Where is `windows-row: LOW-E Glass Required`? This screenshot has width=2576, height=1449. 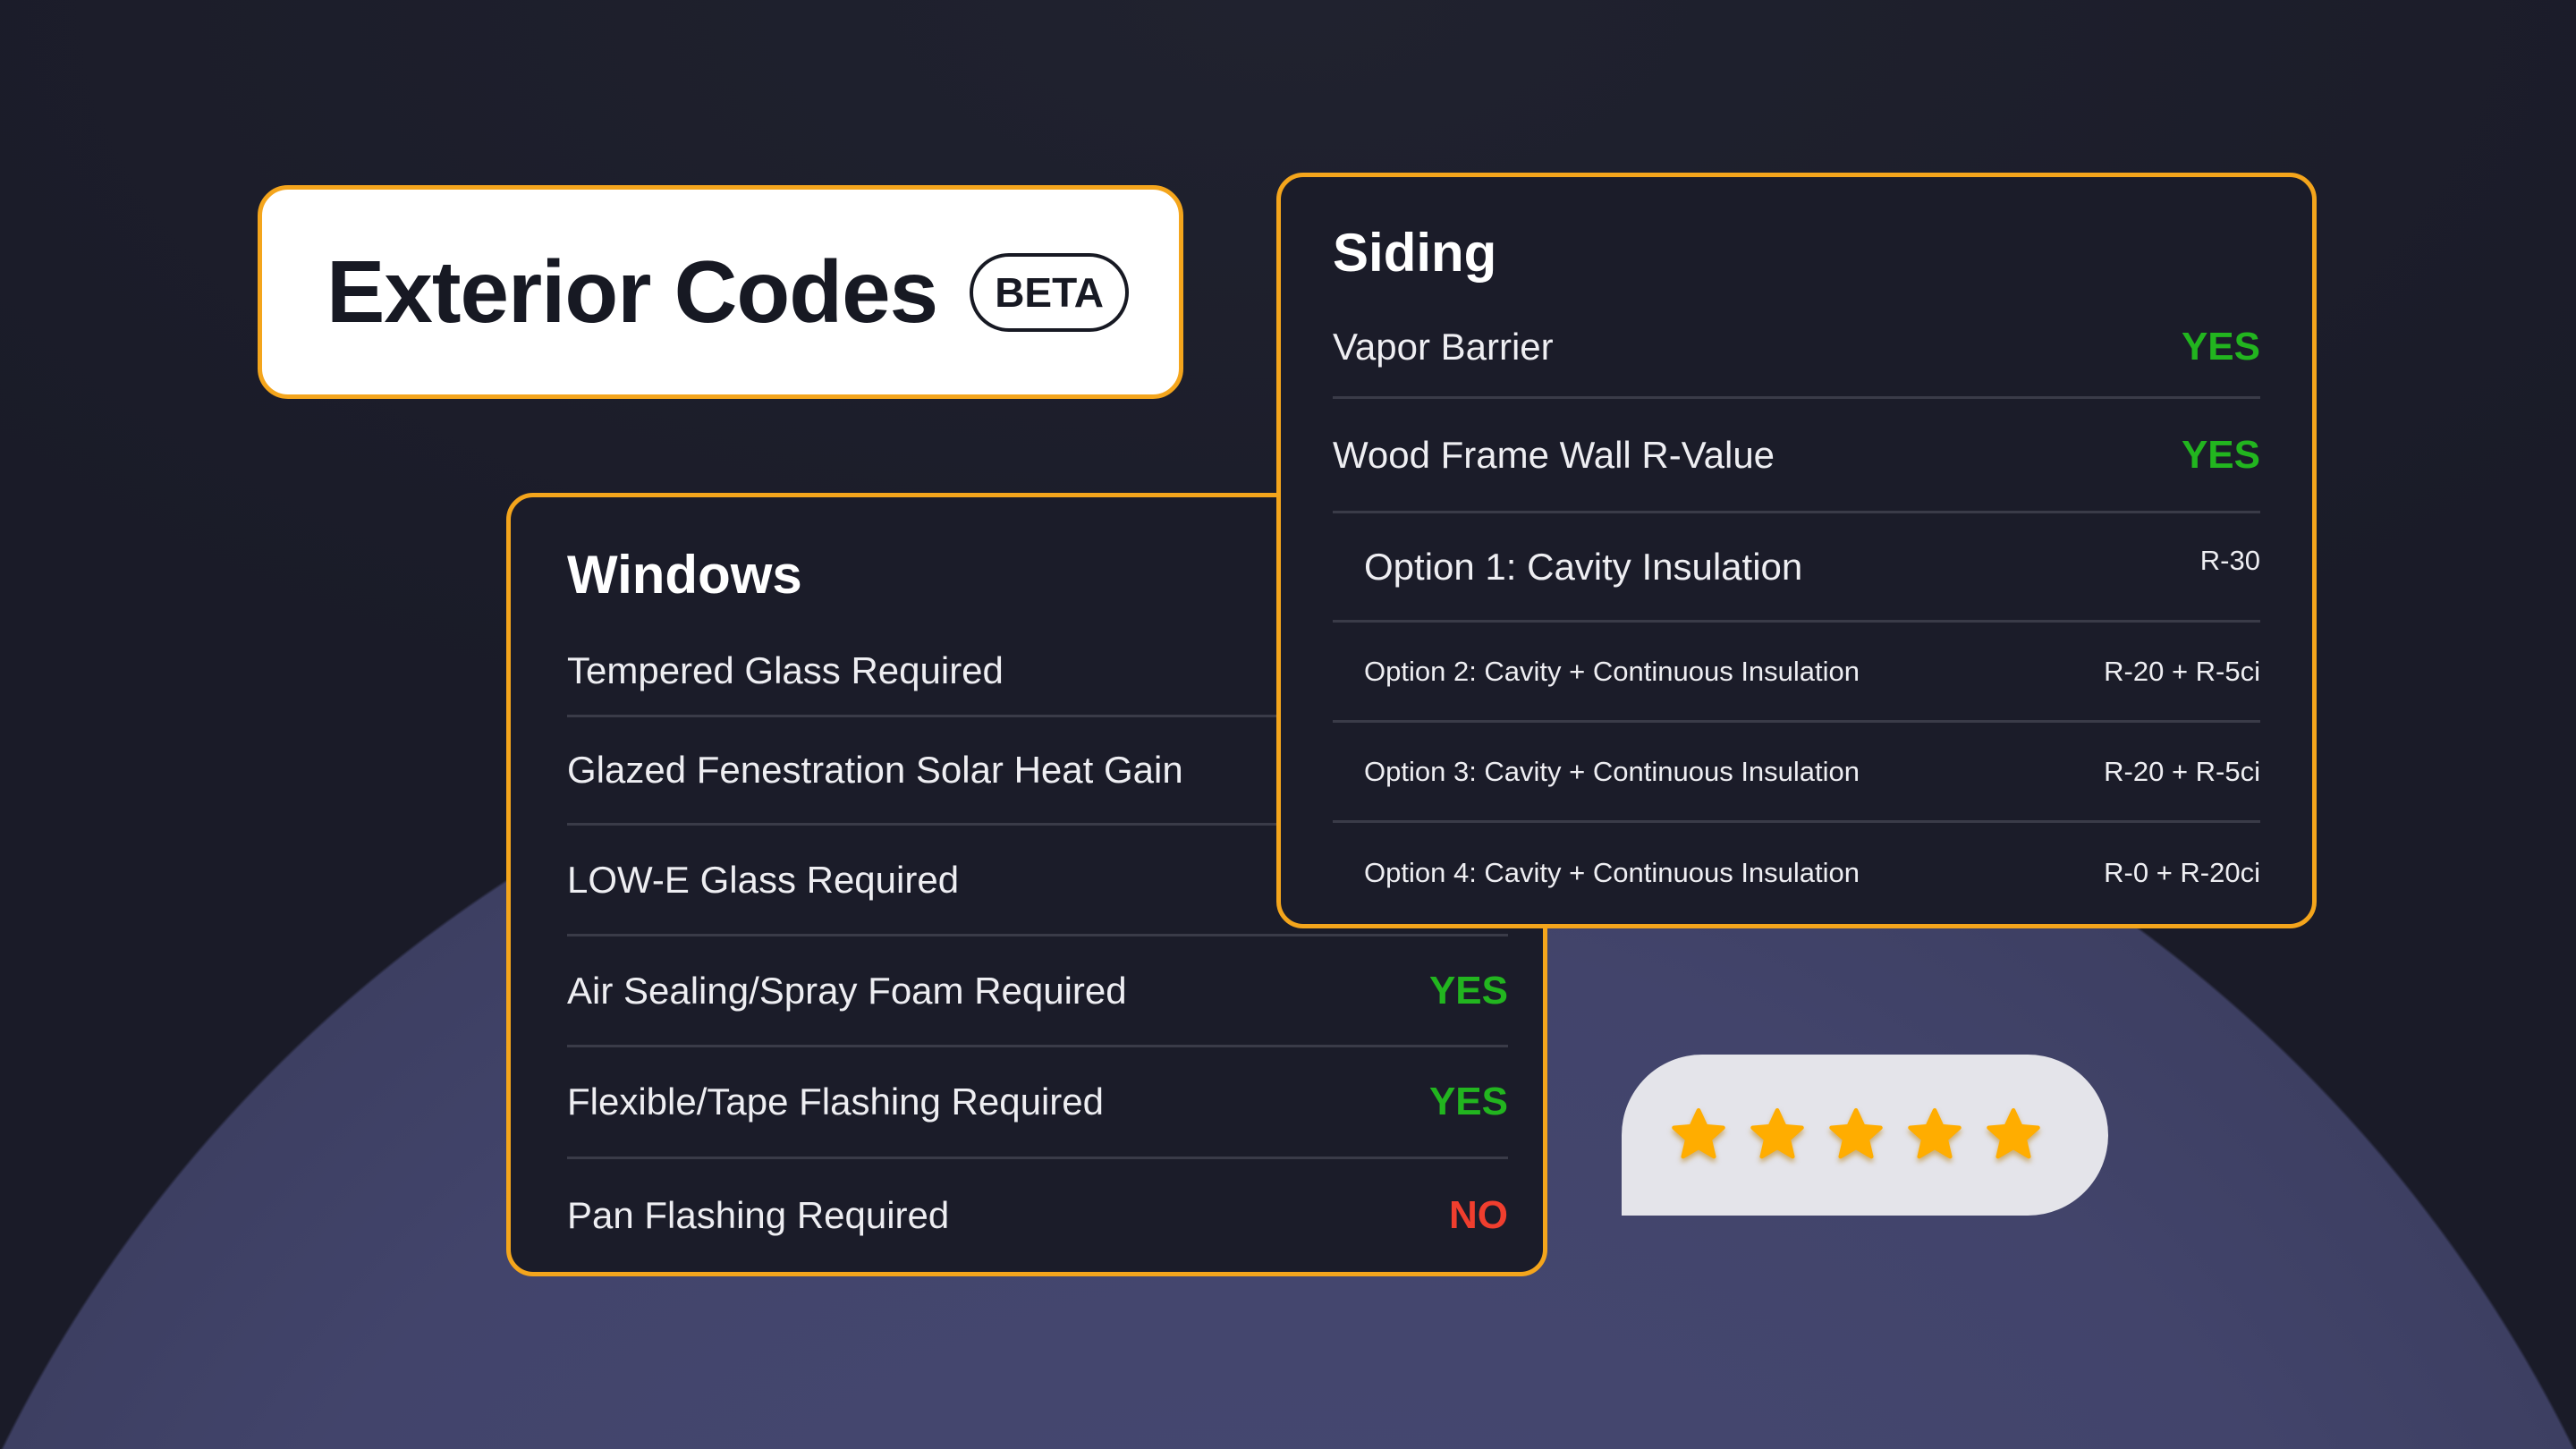 windows-row: LOW-E Glass Required is located at coordinates (1037, 881).